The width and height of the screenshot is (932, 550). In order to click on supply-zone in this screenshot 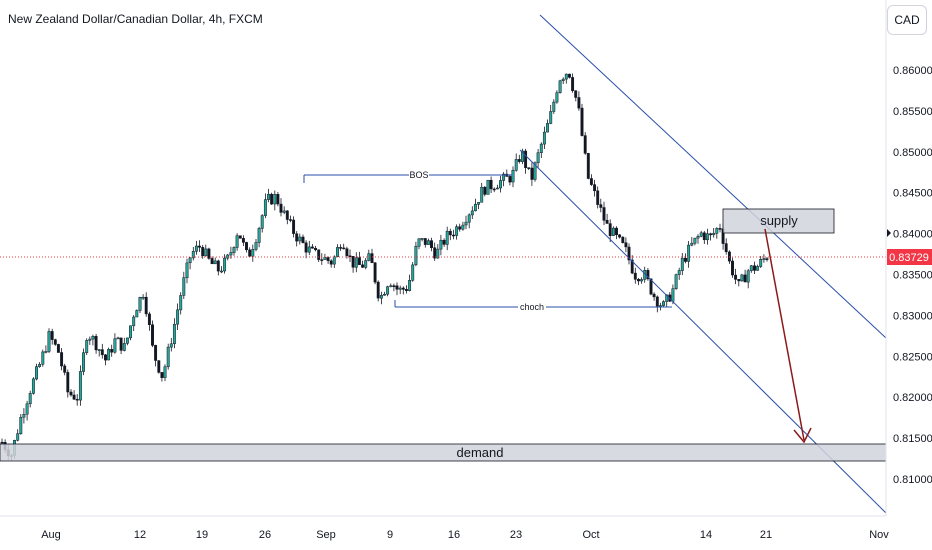, I will do `click(778, 221)`.